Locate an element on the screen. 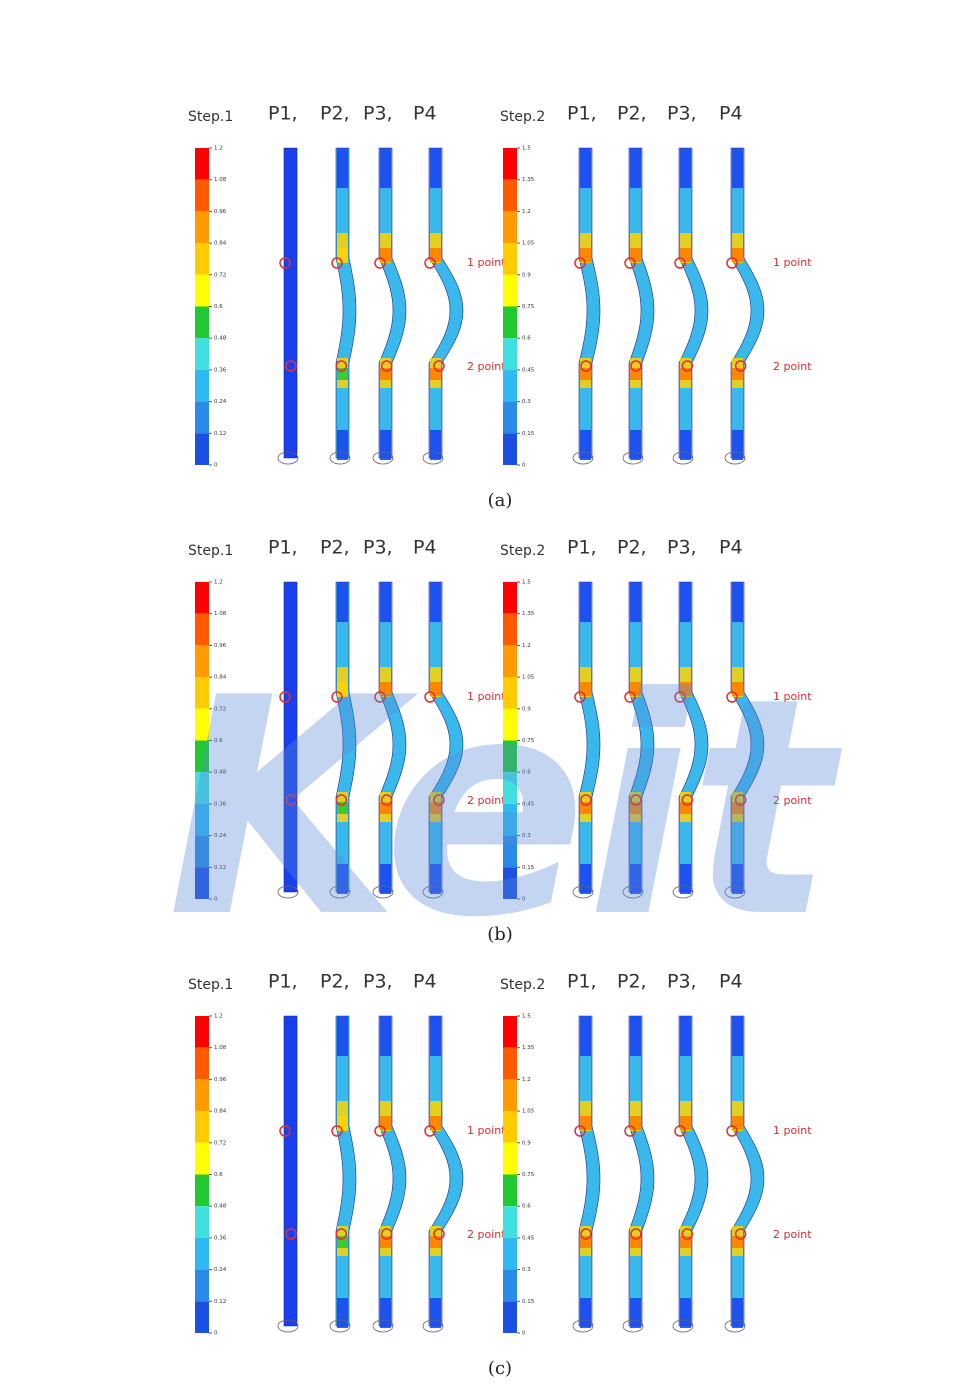 The height and width of the screenshot is (1384, 959). position-label: P3, is located at coordinates (682, 114).